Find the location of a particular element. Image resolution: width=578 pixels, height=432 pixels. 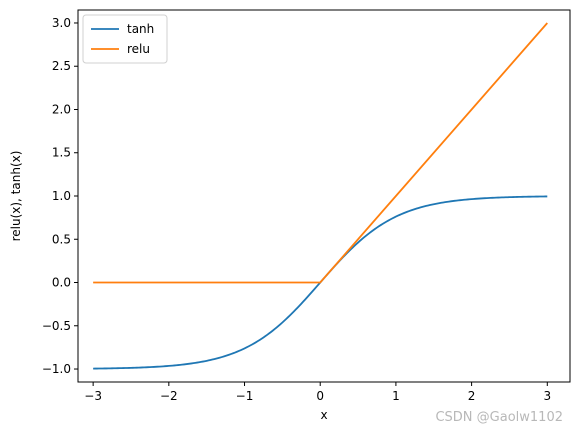

legend-box is located at coordinates (125, 39).